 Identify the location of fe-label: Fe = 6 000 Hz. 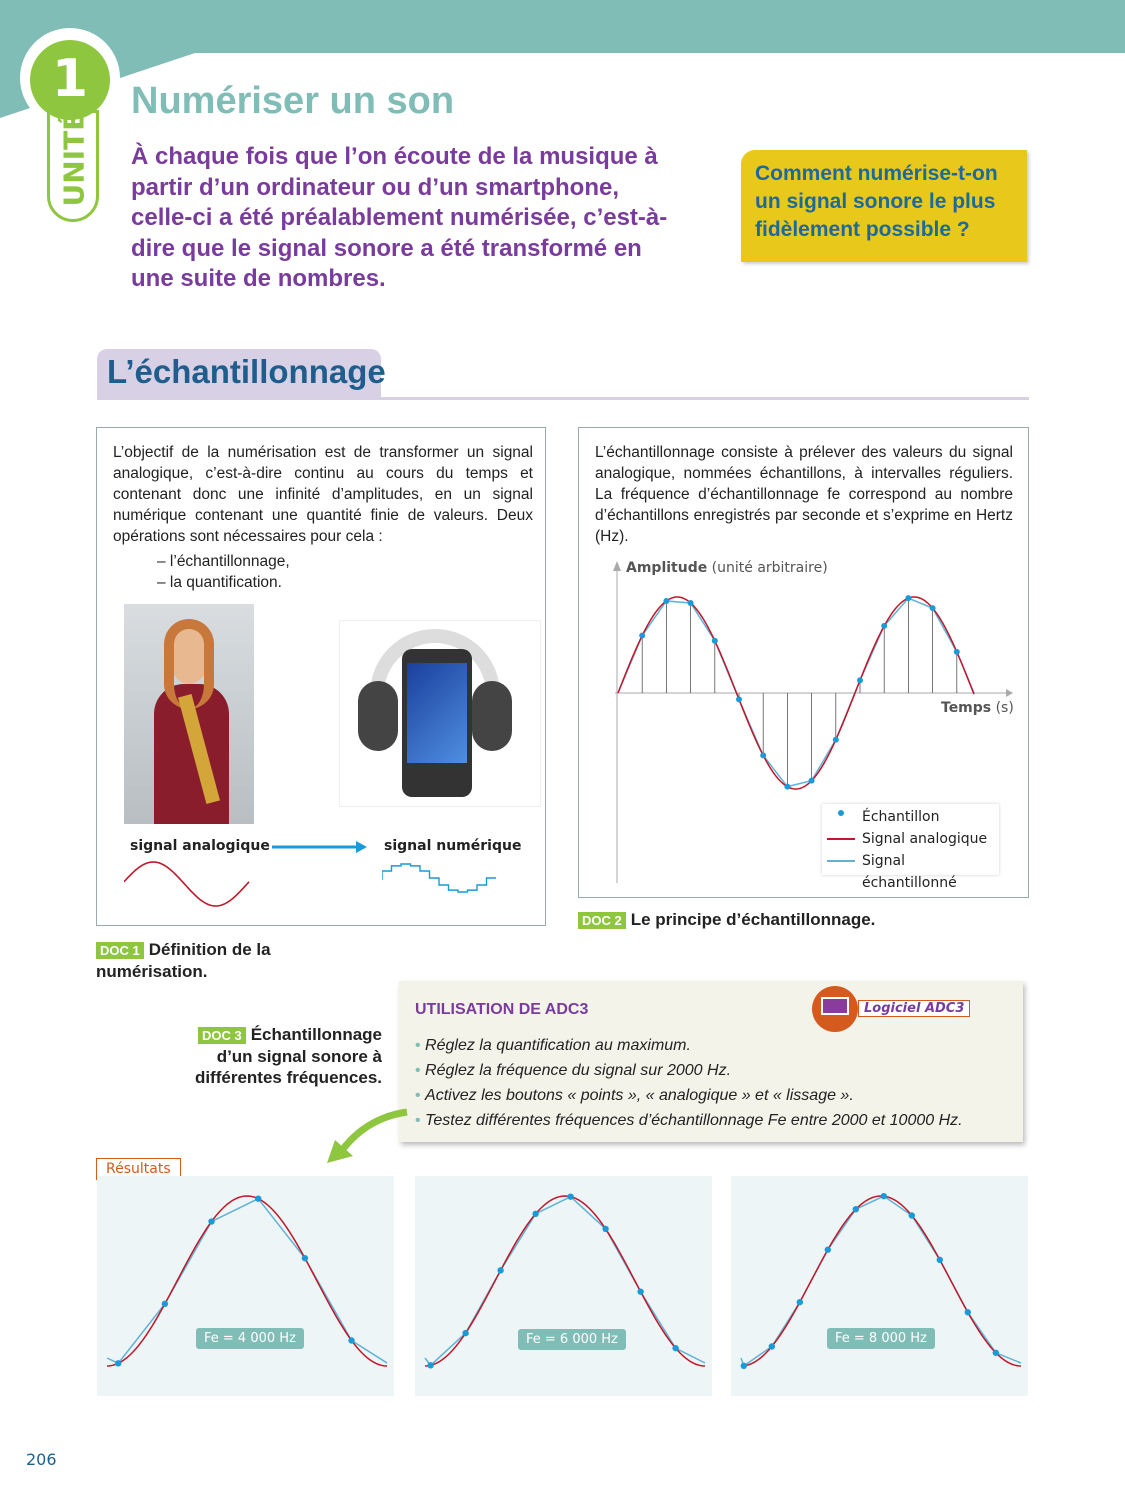
(572, 1339).